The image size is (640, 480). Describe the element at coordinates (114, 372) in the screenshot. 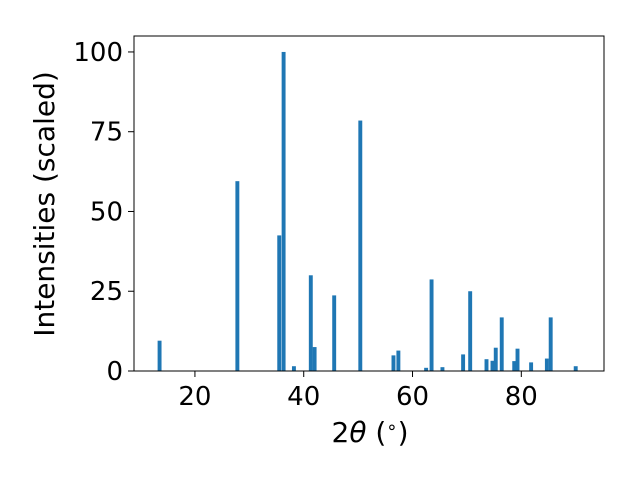

I see `y-tick-label-0: 0` at that location.